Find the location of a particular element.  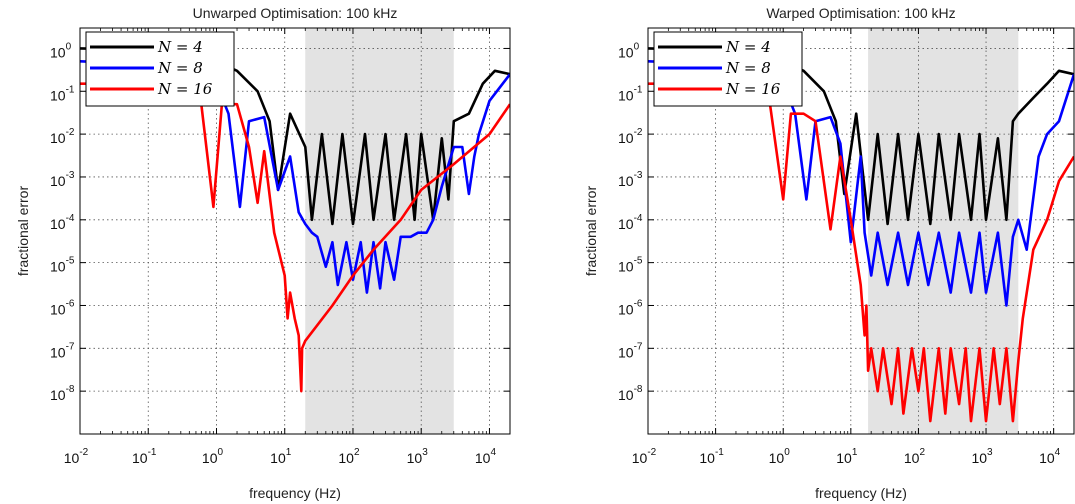

chart-title: Warped Optimisation: 100 kHz is located at coordinates (860, 13).